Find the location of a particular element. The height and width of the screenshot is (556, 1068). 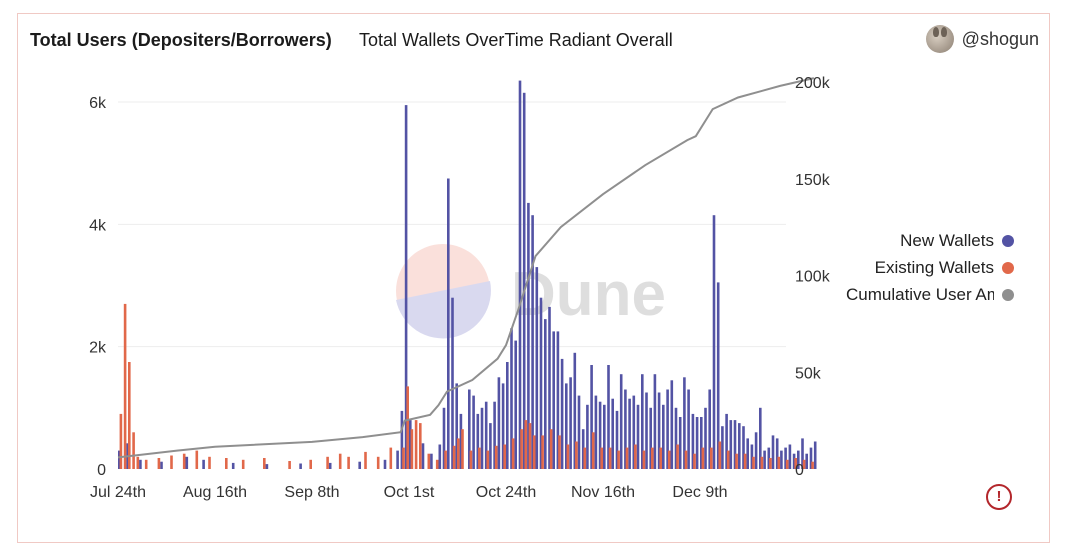

svg-text: Dune is located at coordinates (588, 294).